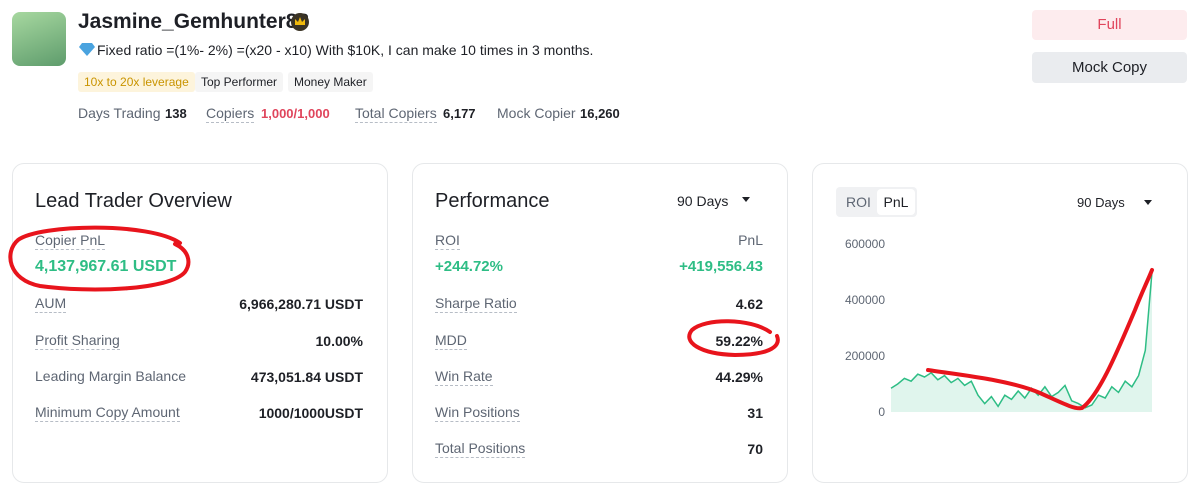 The width and height of the screenshot is (1200, 500). I want to click on stat-value: 6,177, so click(459, 113).